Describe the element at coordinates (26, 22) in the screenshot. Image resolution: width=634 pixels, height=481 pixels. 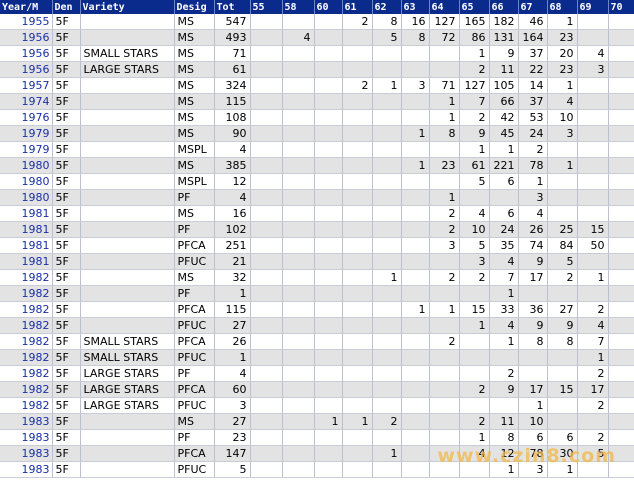
I see `year-link: 1955` at that location.